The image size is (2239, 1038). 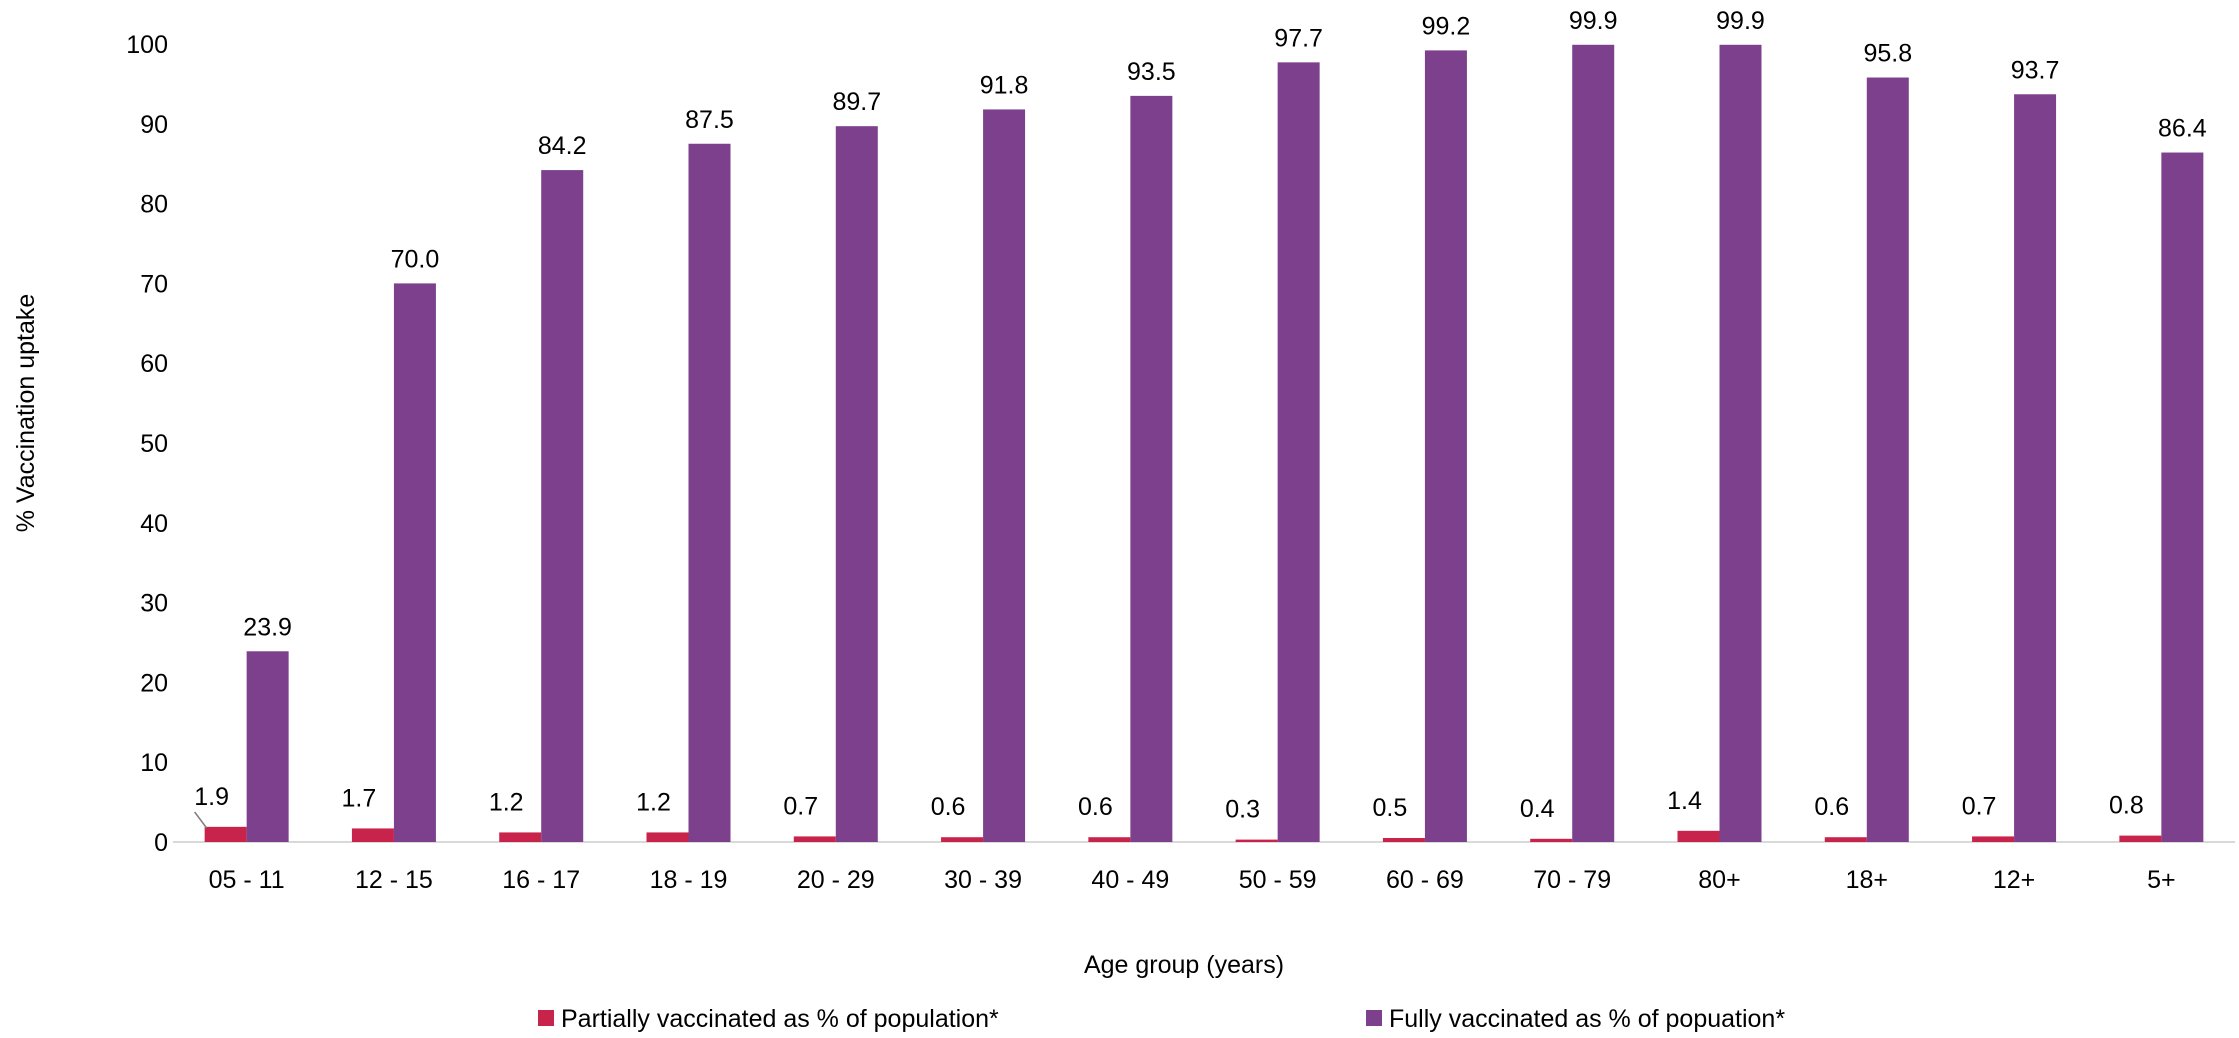 I want to click on category-label: 70 - 79, so click(x=1572, y=880).